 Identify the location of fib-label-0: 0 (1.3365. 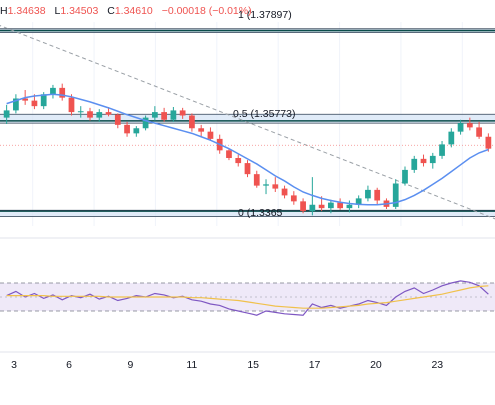
(260, 213).